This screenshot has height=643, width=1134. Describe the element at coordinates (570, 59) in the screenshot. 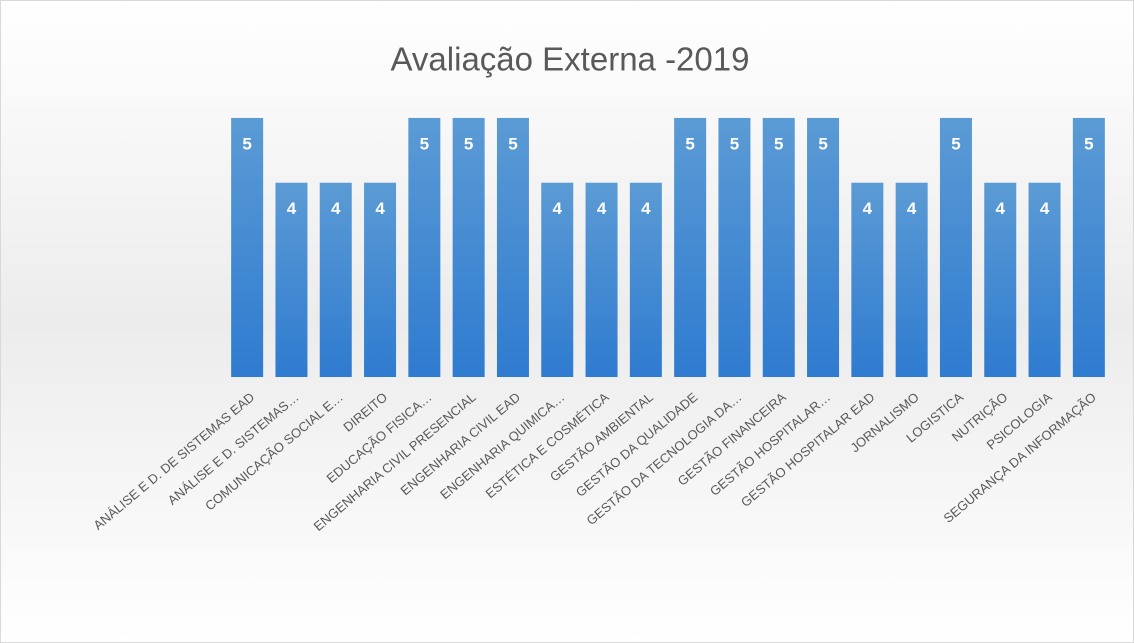

I see `chart-title: Avaliação Externa -2019` at that location.